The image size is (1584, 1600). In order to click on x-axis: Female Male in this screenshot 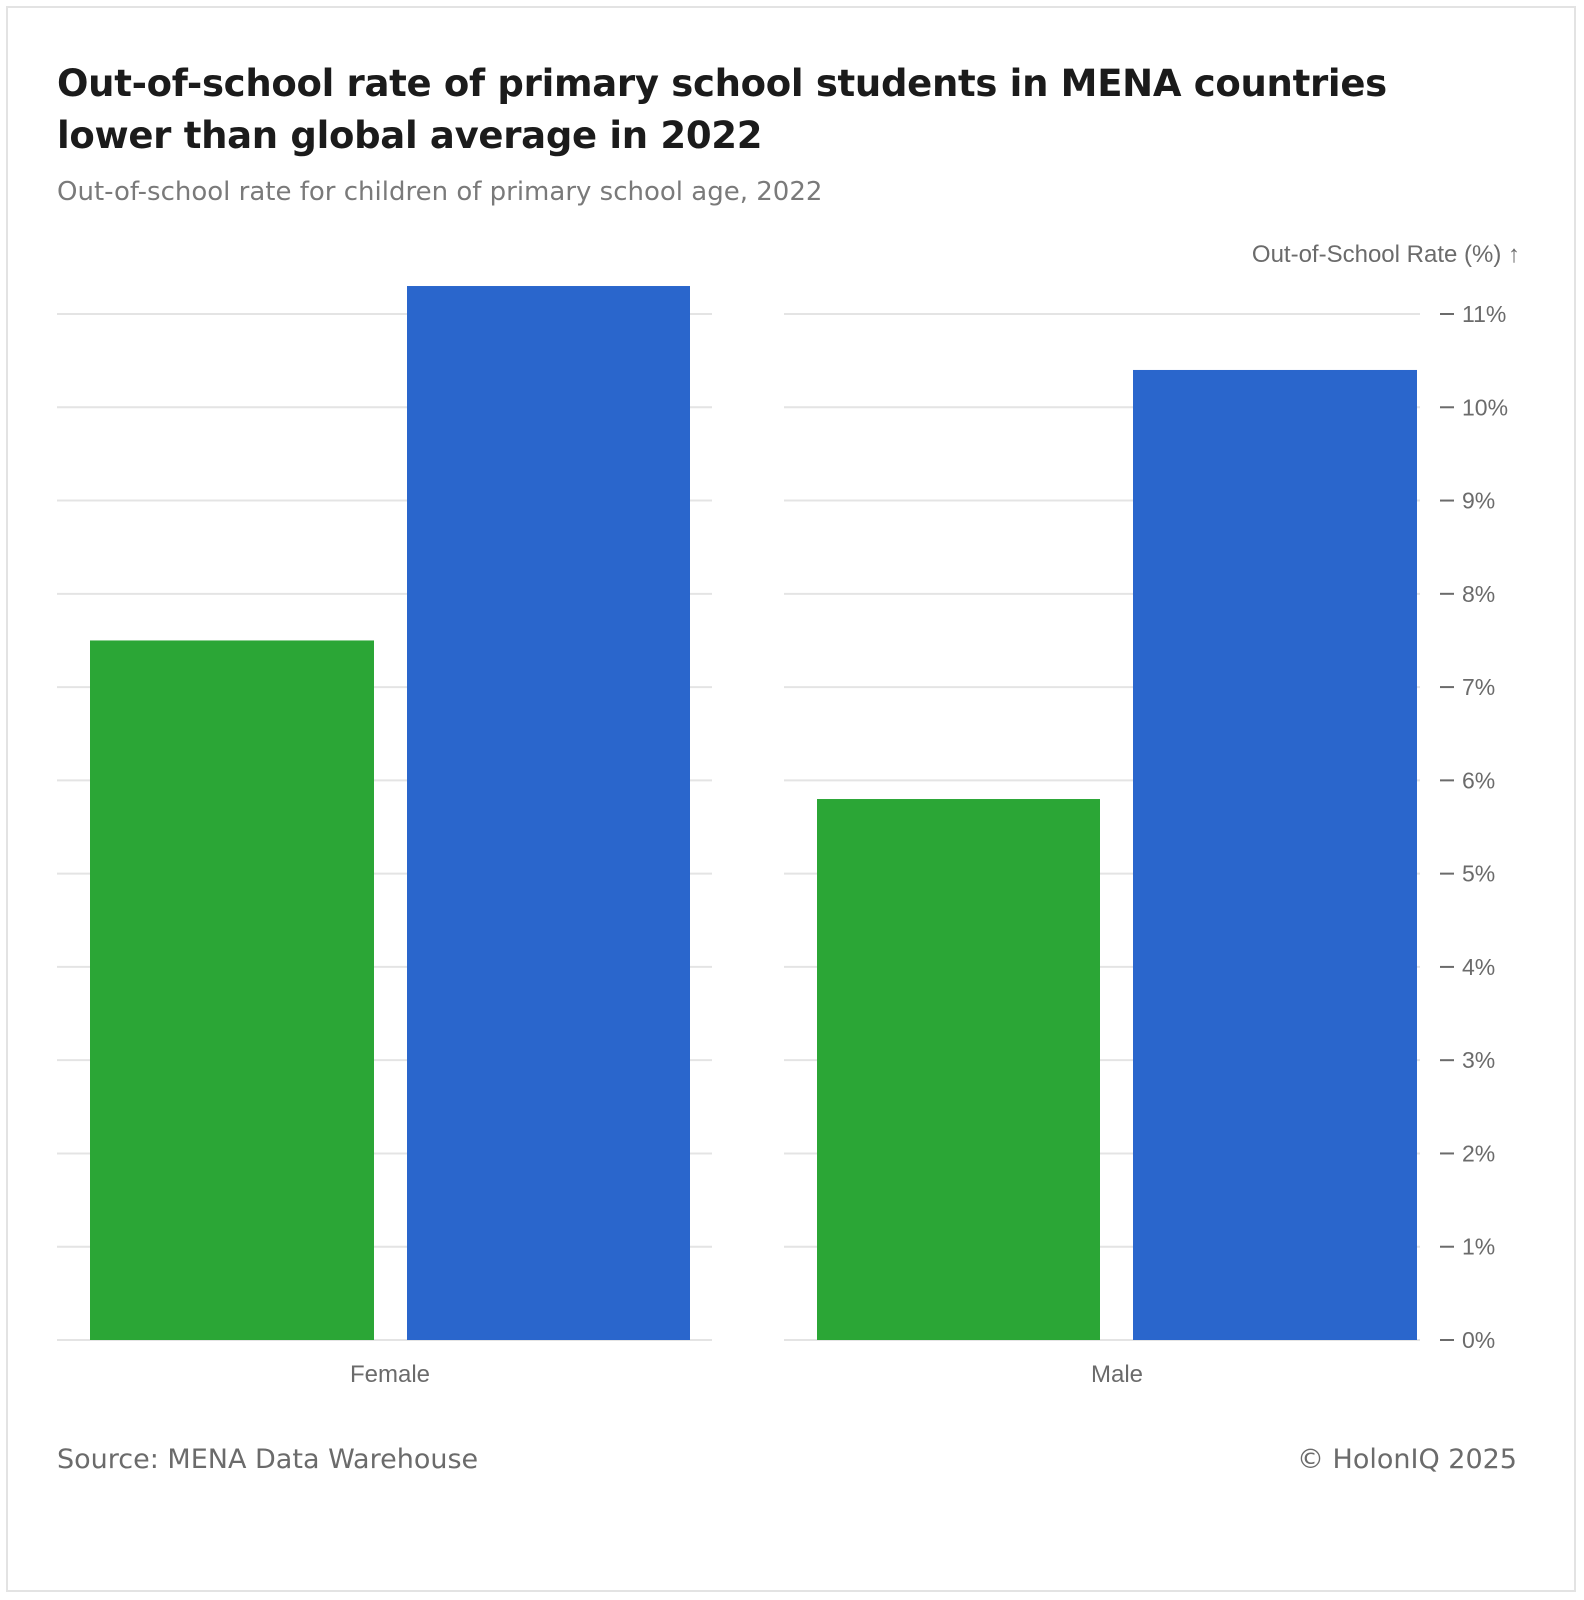, I will do `click(746, 1374)`.